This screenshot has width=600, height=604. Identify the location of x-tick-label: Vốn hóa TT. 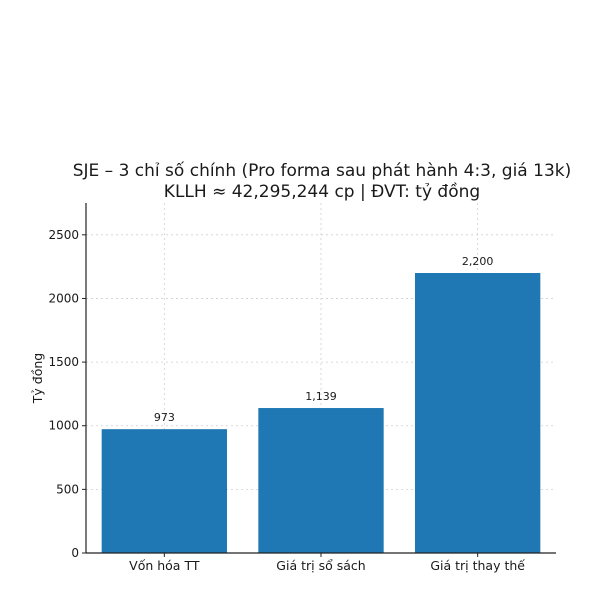
(164, 565).